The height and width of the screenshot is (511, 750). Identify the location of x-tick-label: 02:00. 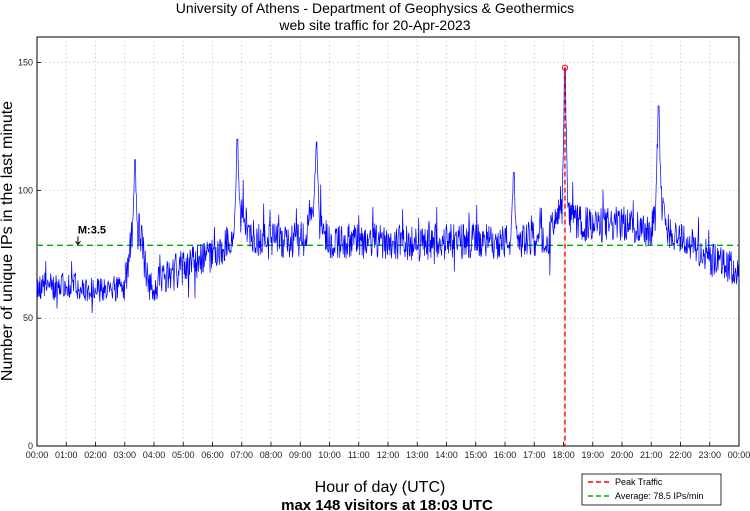
(95, 455).